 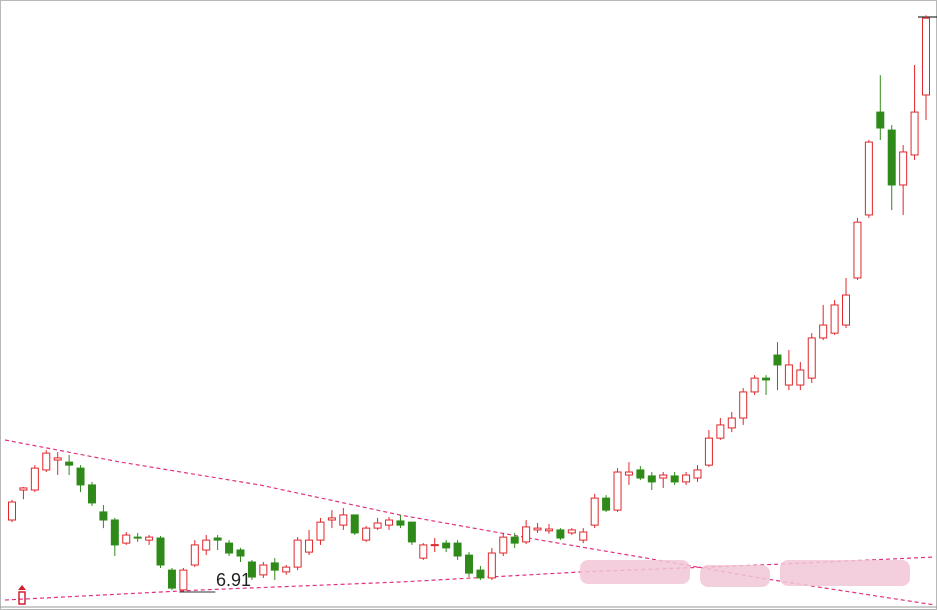 What do you see at coordinates (233, 580) in the screenshot?
I see `low-label: 6.91` at bounding box center [233, 580].